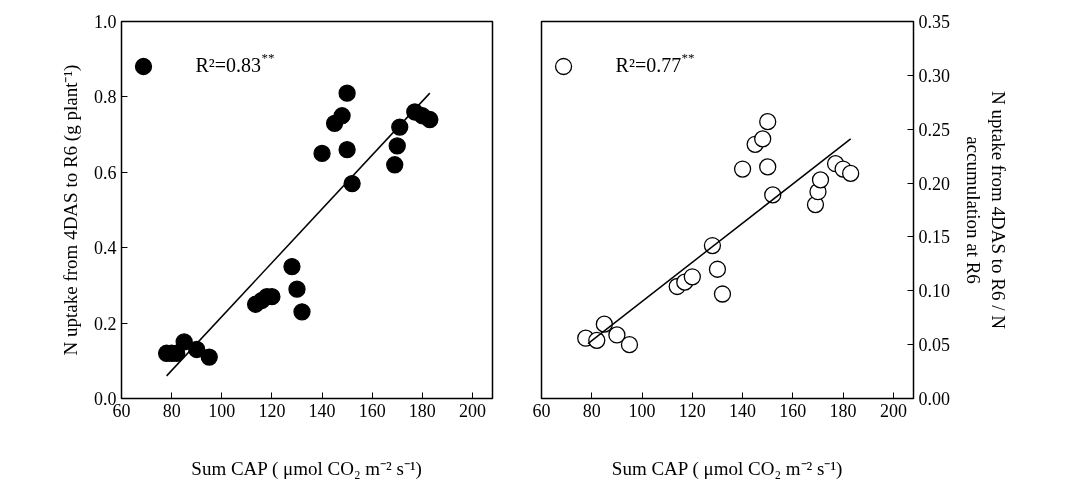  Describe the element at coordinates (934, 291) in the screenshot. I see `y2-tick-label: 0.10` at that location.